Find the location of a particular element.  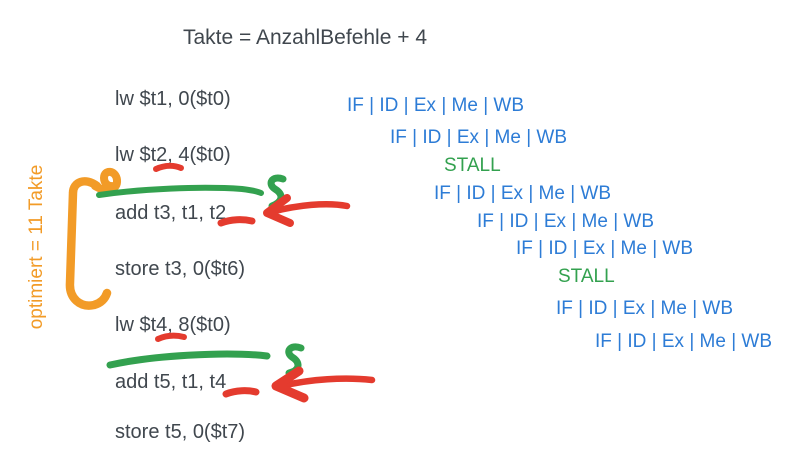

instruction-add-t5: add t5, t1, t4 is located at coordinates (171, 382).